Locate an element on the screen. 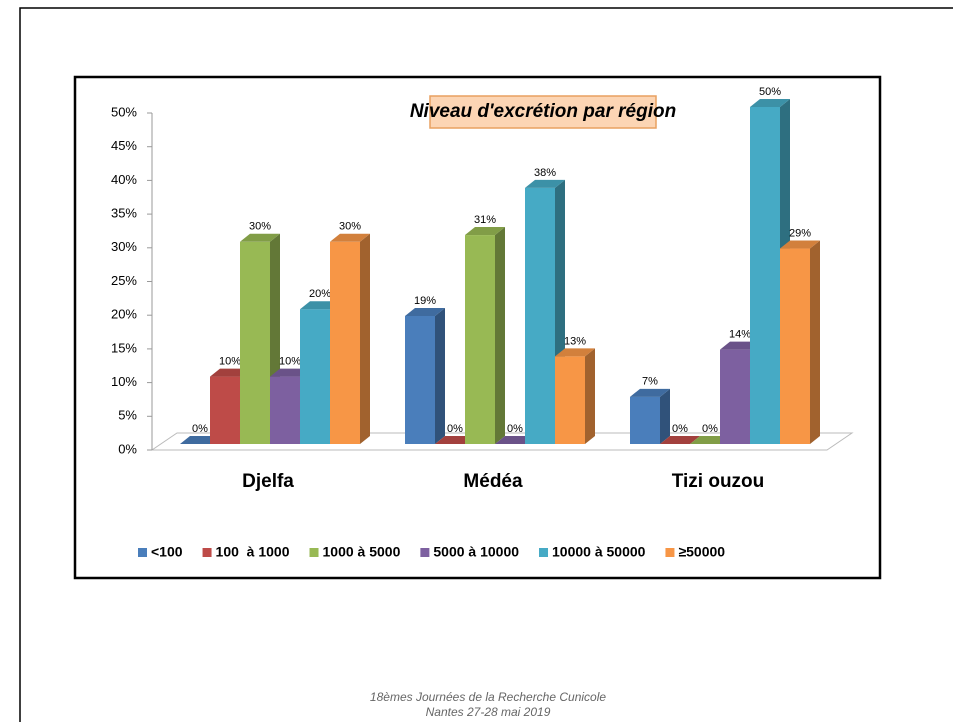 This screenshot has height=727, width=953. legend-label: <100 is located at coordinates (167, 552).